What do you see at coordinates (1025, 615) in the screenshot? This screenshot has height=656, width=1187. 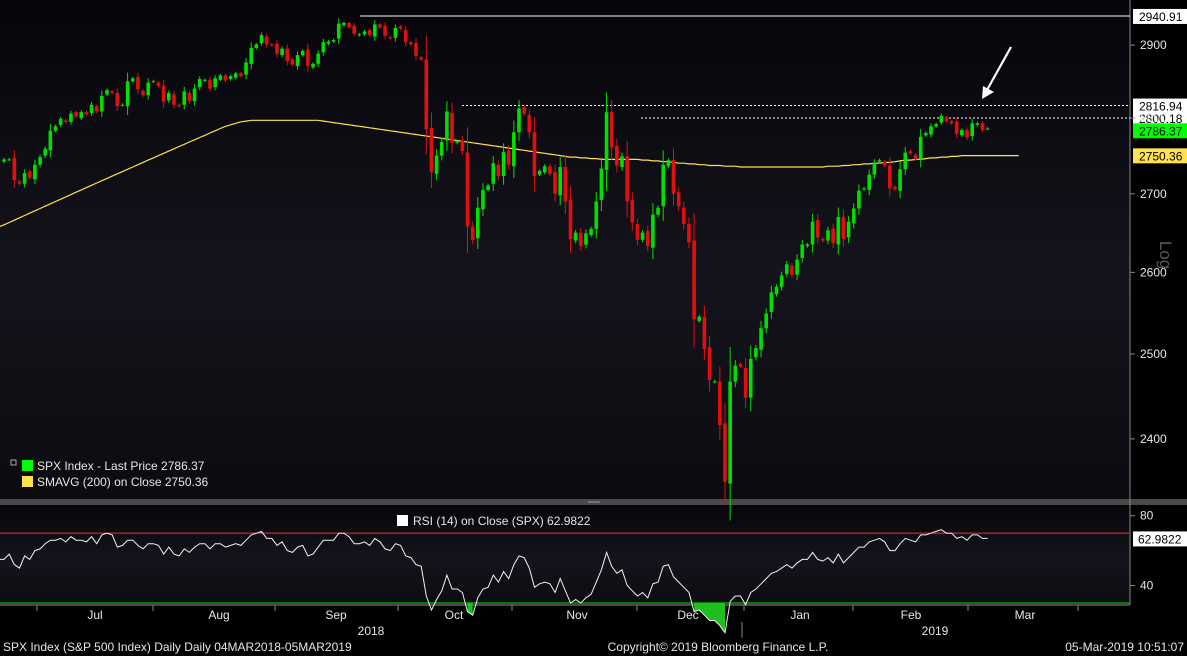 I see `x-month-label: Mar` at bounding box center [1025, 615].